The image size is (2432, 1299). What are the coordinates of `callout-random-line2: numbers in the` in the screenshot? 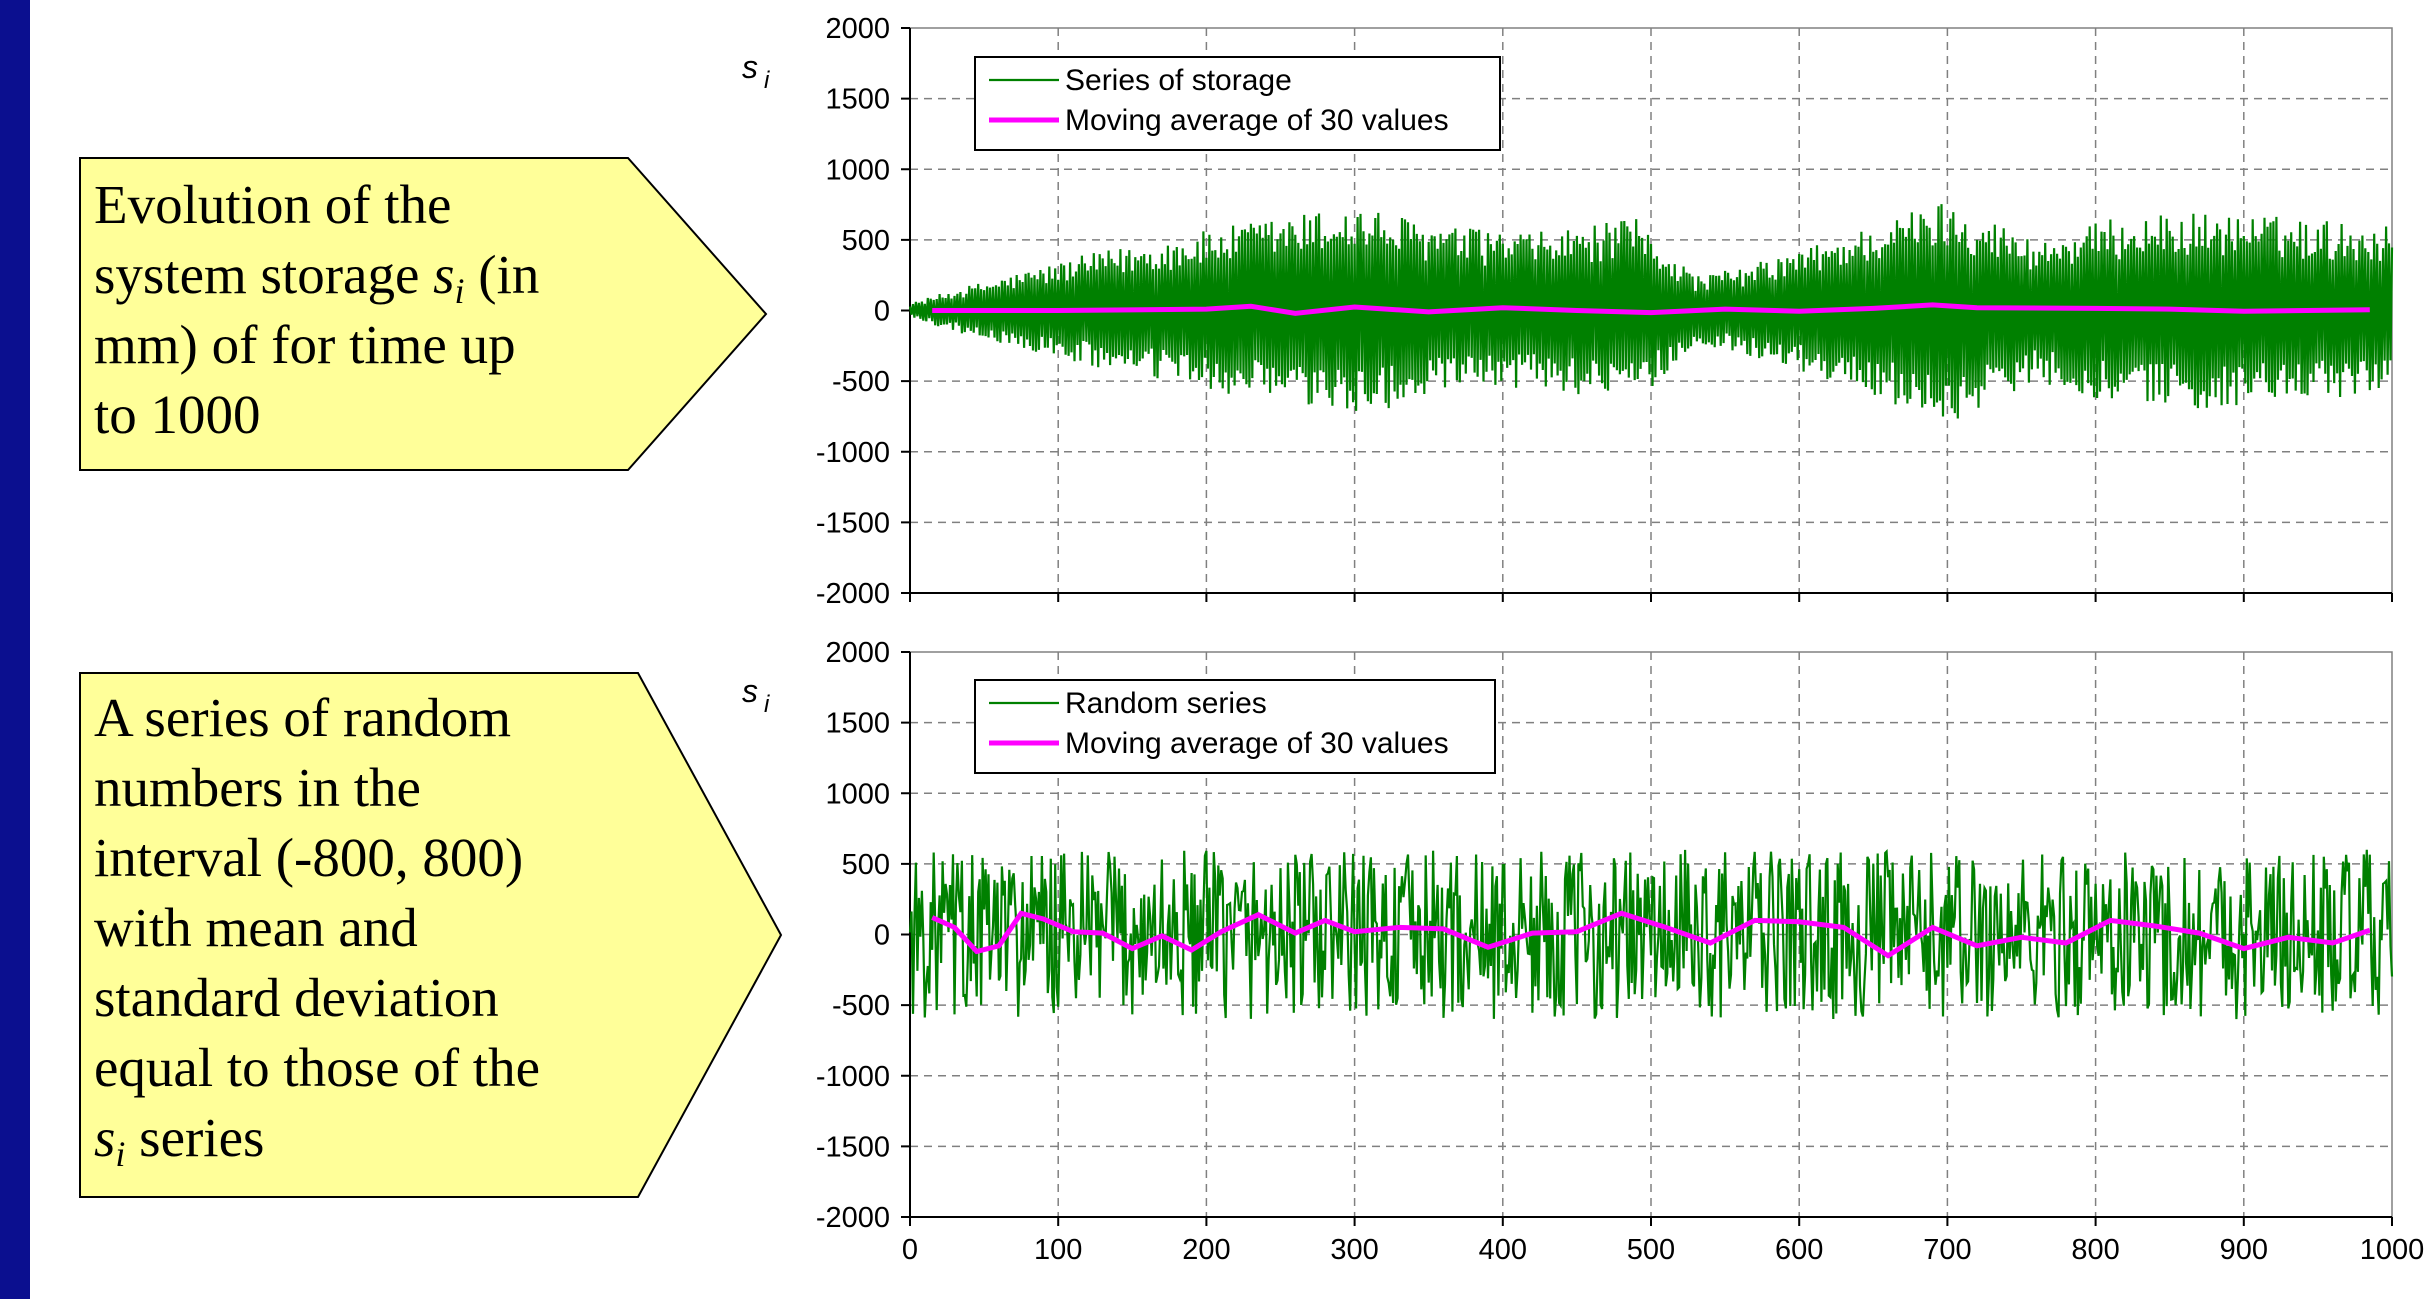 It's located at (257, 787).